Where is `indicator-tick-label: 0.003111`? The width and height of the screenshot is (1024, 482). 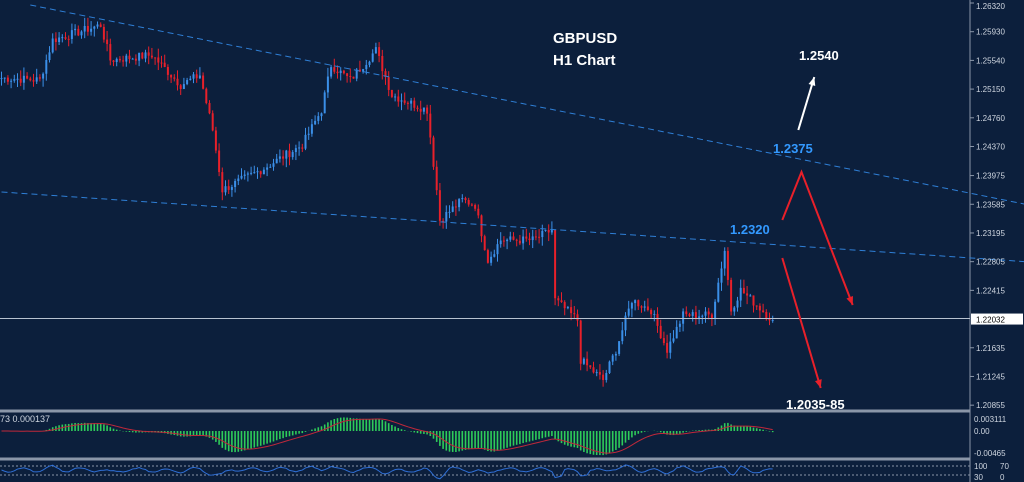 indicator-tick-label: 0.003111 is located at coordinates (990, 419).